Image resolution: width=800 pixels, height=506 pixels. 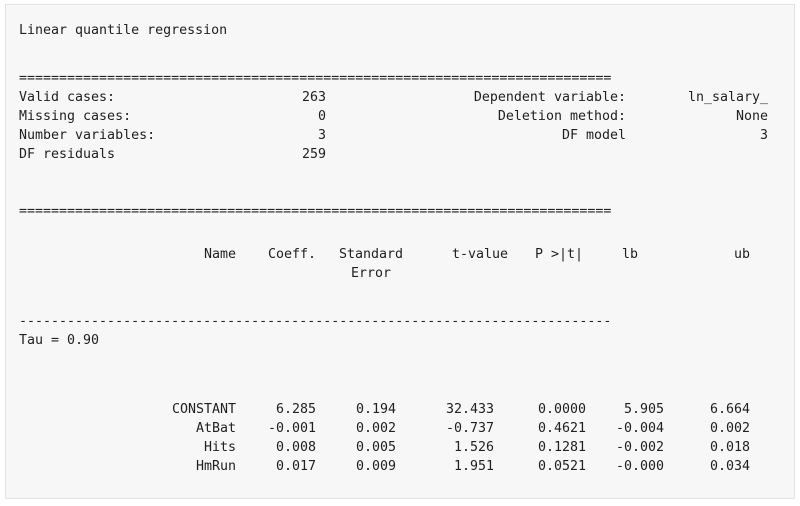 I want to click on summary-value: 259, so click(x=313, y=154).